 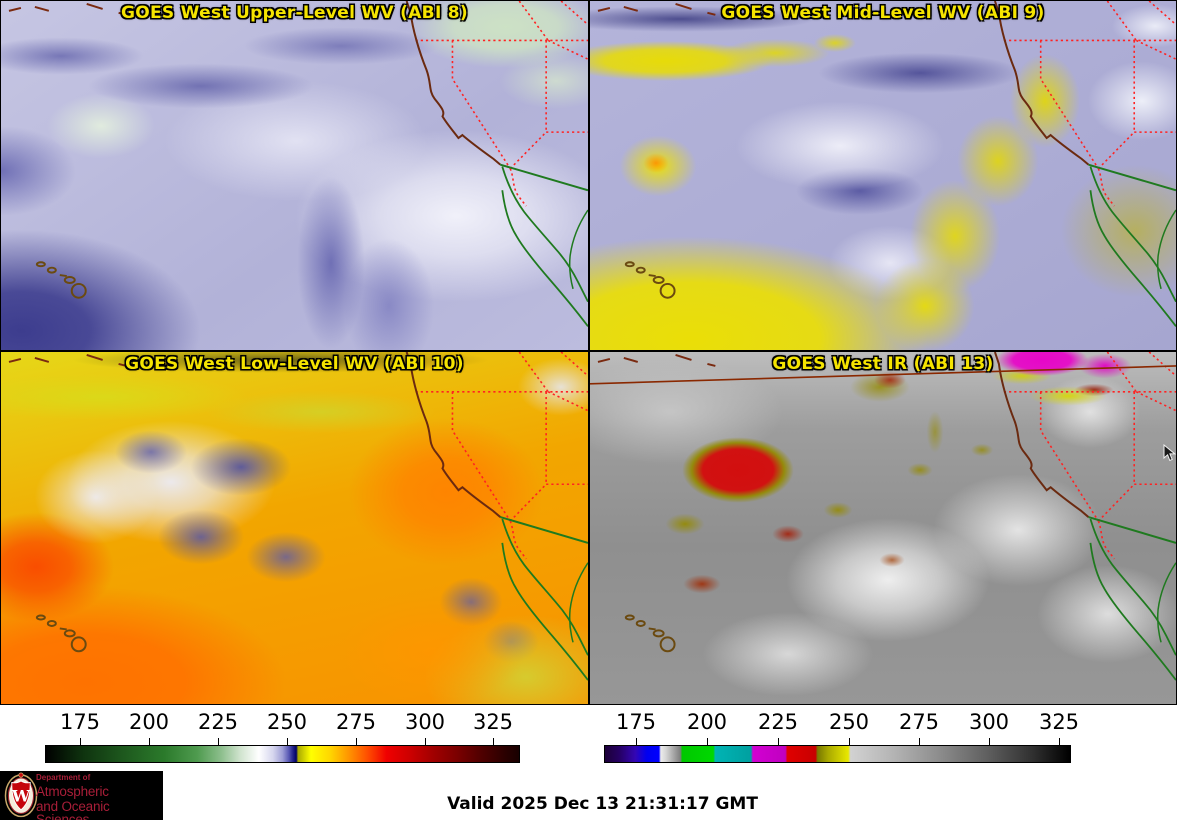 I want to click on valid-timestamp: Valid 2025 Dec 13 21:31:17 GMT, so click(x=602, y=804).